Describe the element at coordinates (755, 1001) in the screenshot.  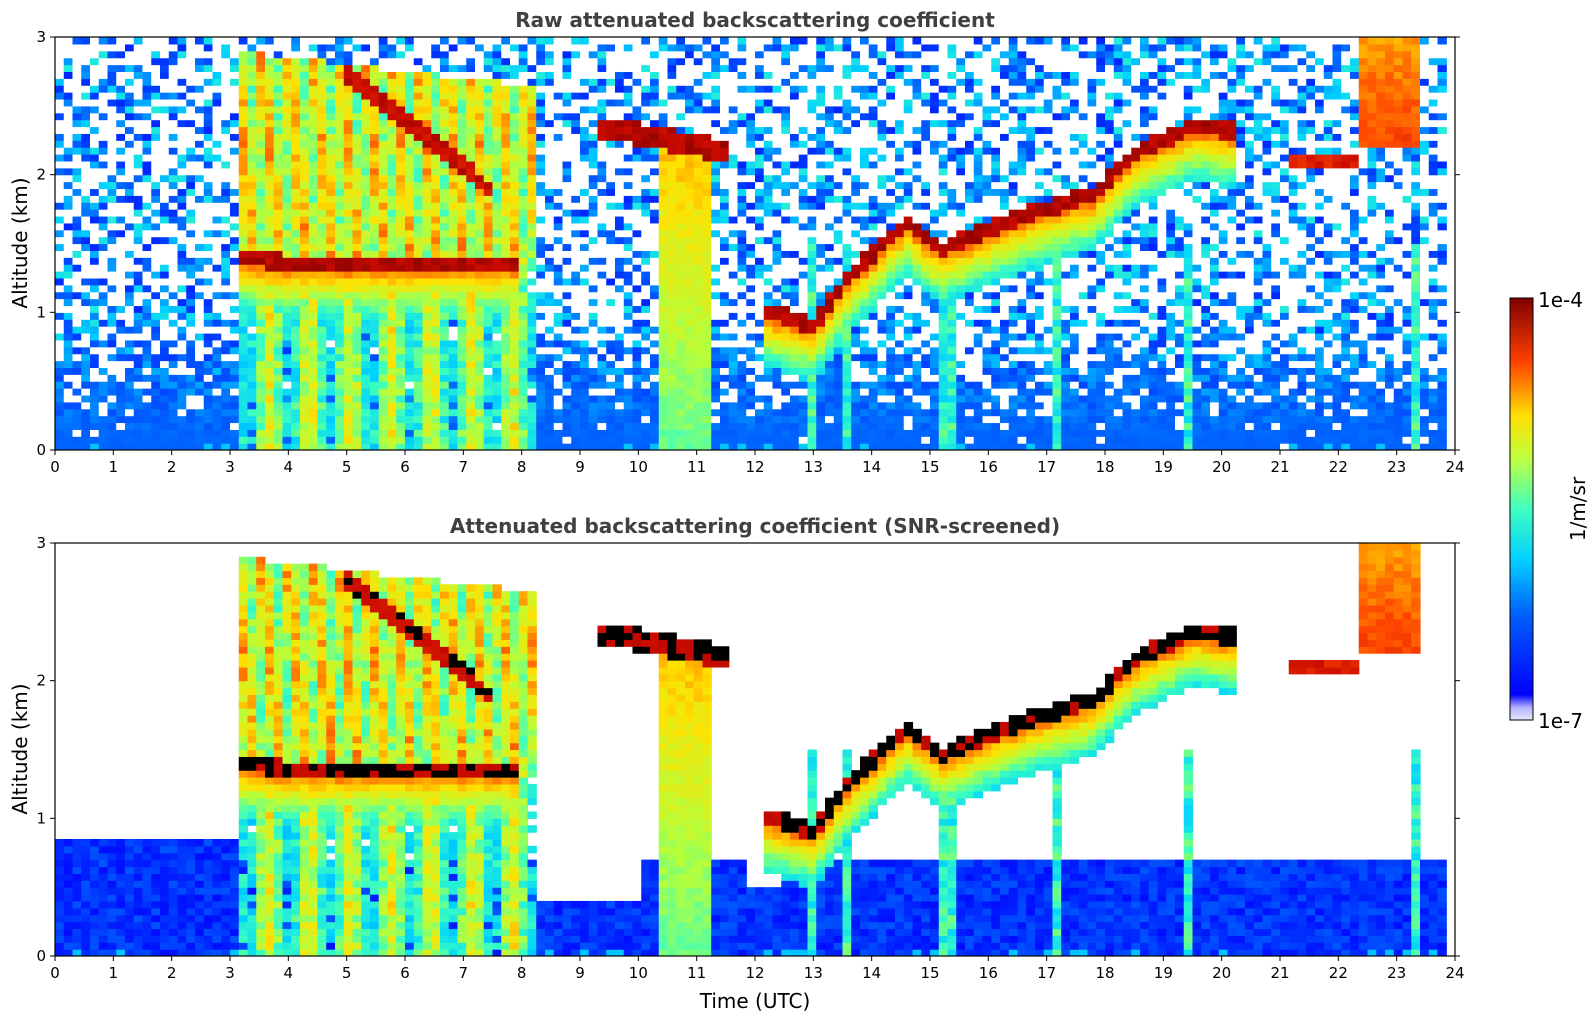
I see `panel2-xlabel: Time (UTC)` at that location.